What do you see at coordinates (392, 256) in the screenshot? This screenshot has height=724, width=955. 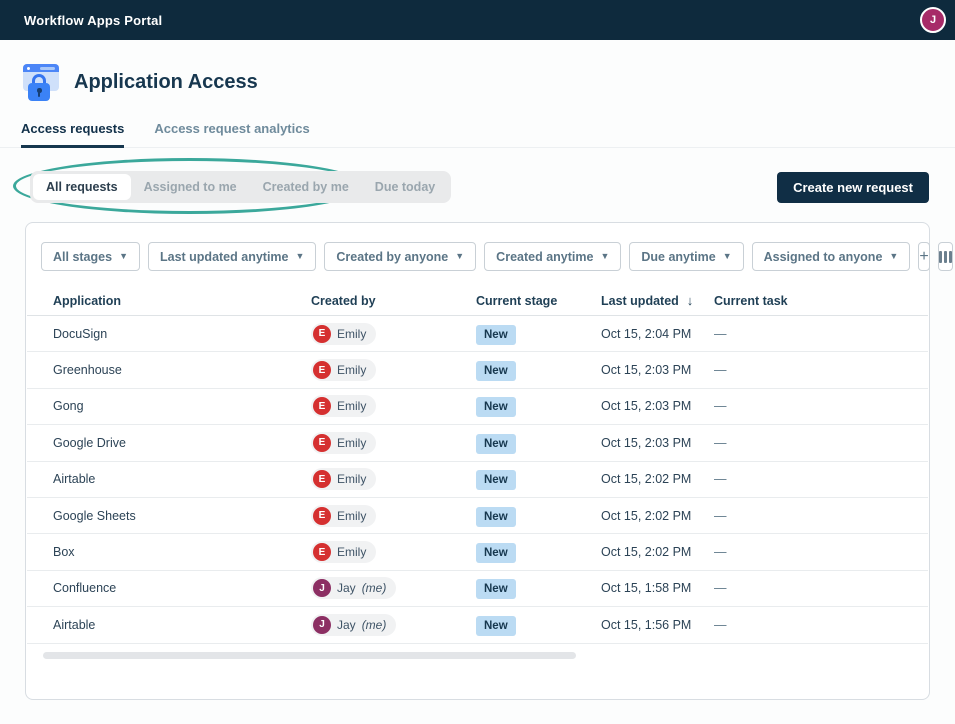 I see `filter-dropdown-label: Created by anyone` at bounding box center [392, 256].